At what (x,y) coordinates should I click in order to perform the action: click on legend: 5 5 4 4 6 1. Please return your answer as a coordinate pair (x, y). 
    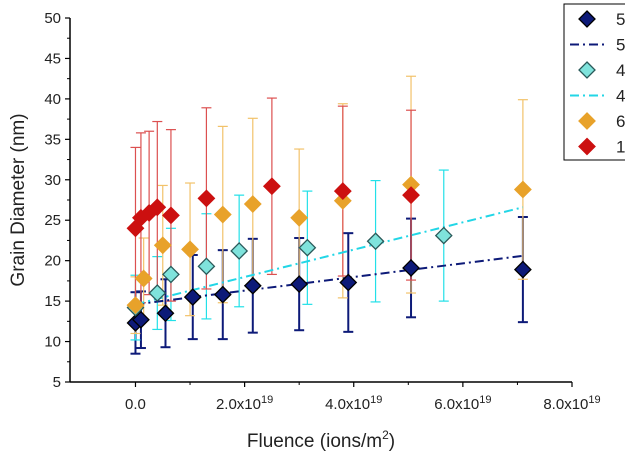
    Looking at the image, I should click on (594, 82).